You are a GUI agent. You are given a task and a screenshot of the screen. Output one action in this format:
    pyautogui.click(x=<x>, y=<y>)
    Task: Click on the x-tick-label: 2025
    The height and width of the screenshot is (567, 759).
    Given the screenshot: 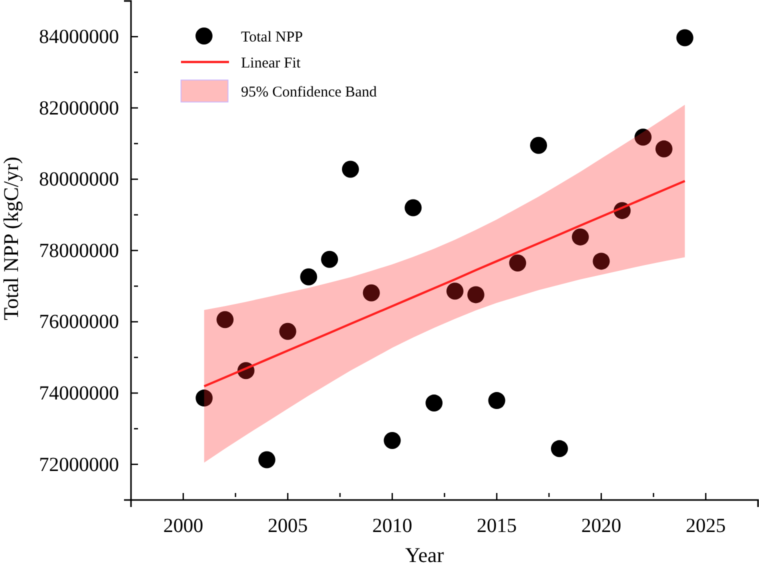 What is the action you would take?
    pyautogui.click(x=706, y=526)
    